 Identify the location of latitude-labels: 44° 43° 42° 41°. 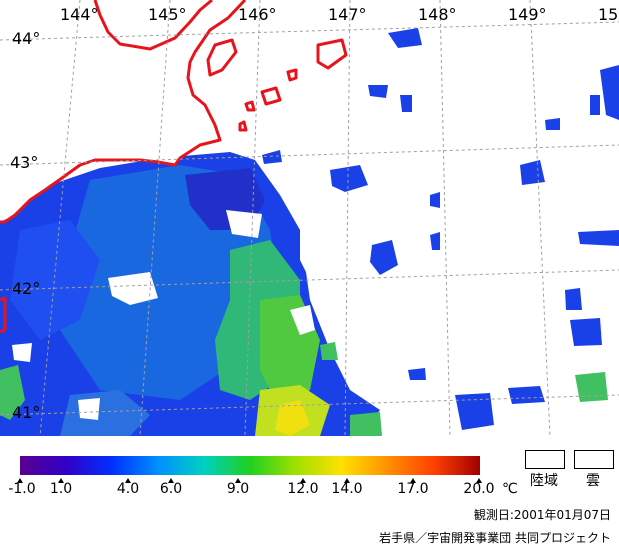
(25, 225).